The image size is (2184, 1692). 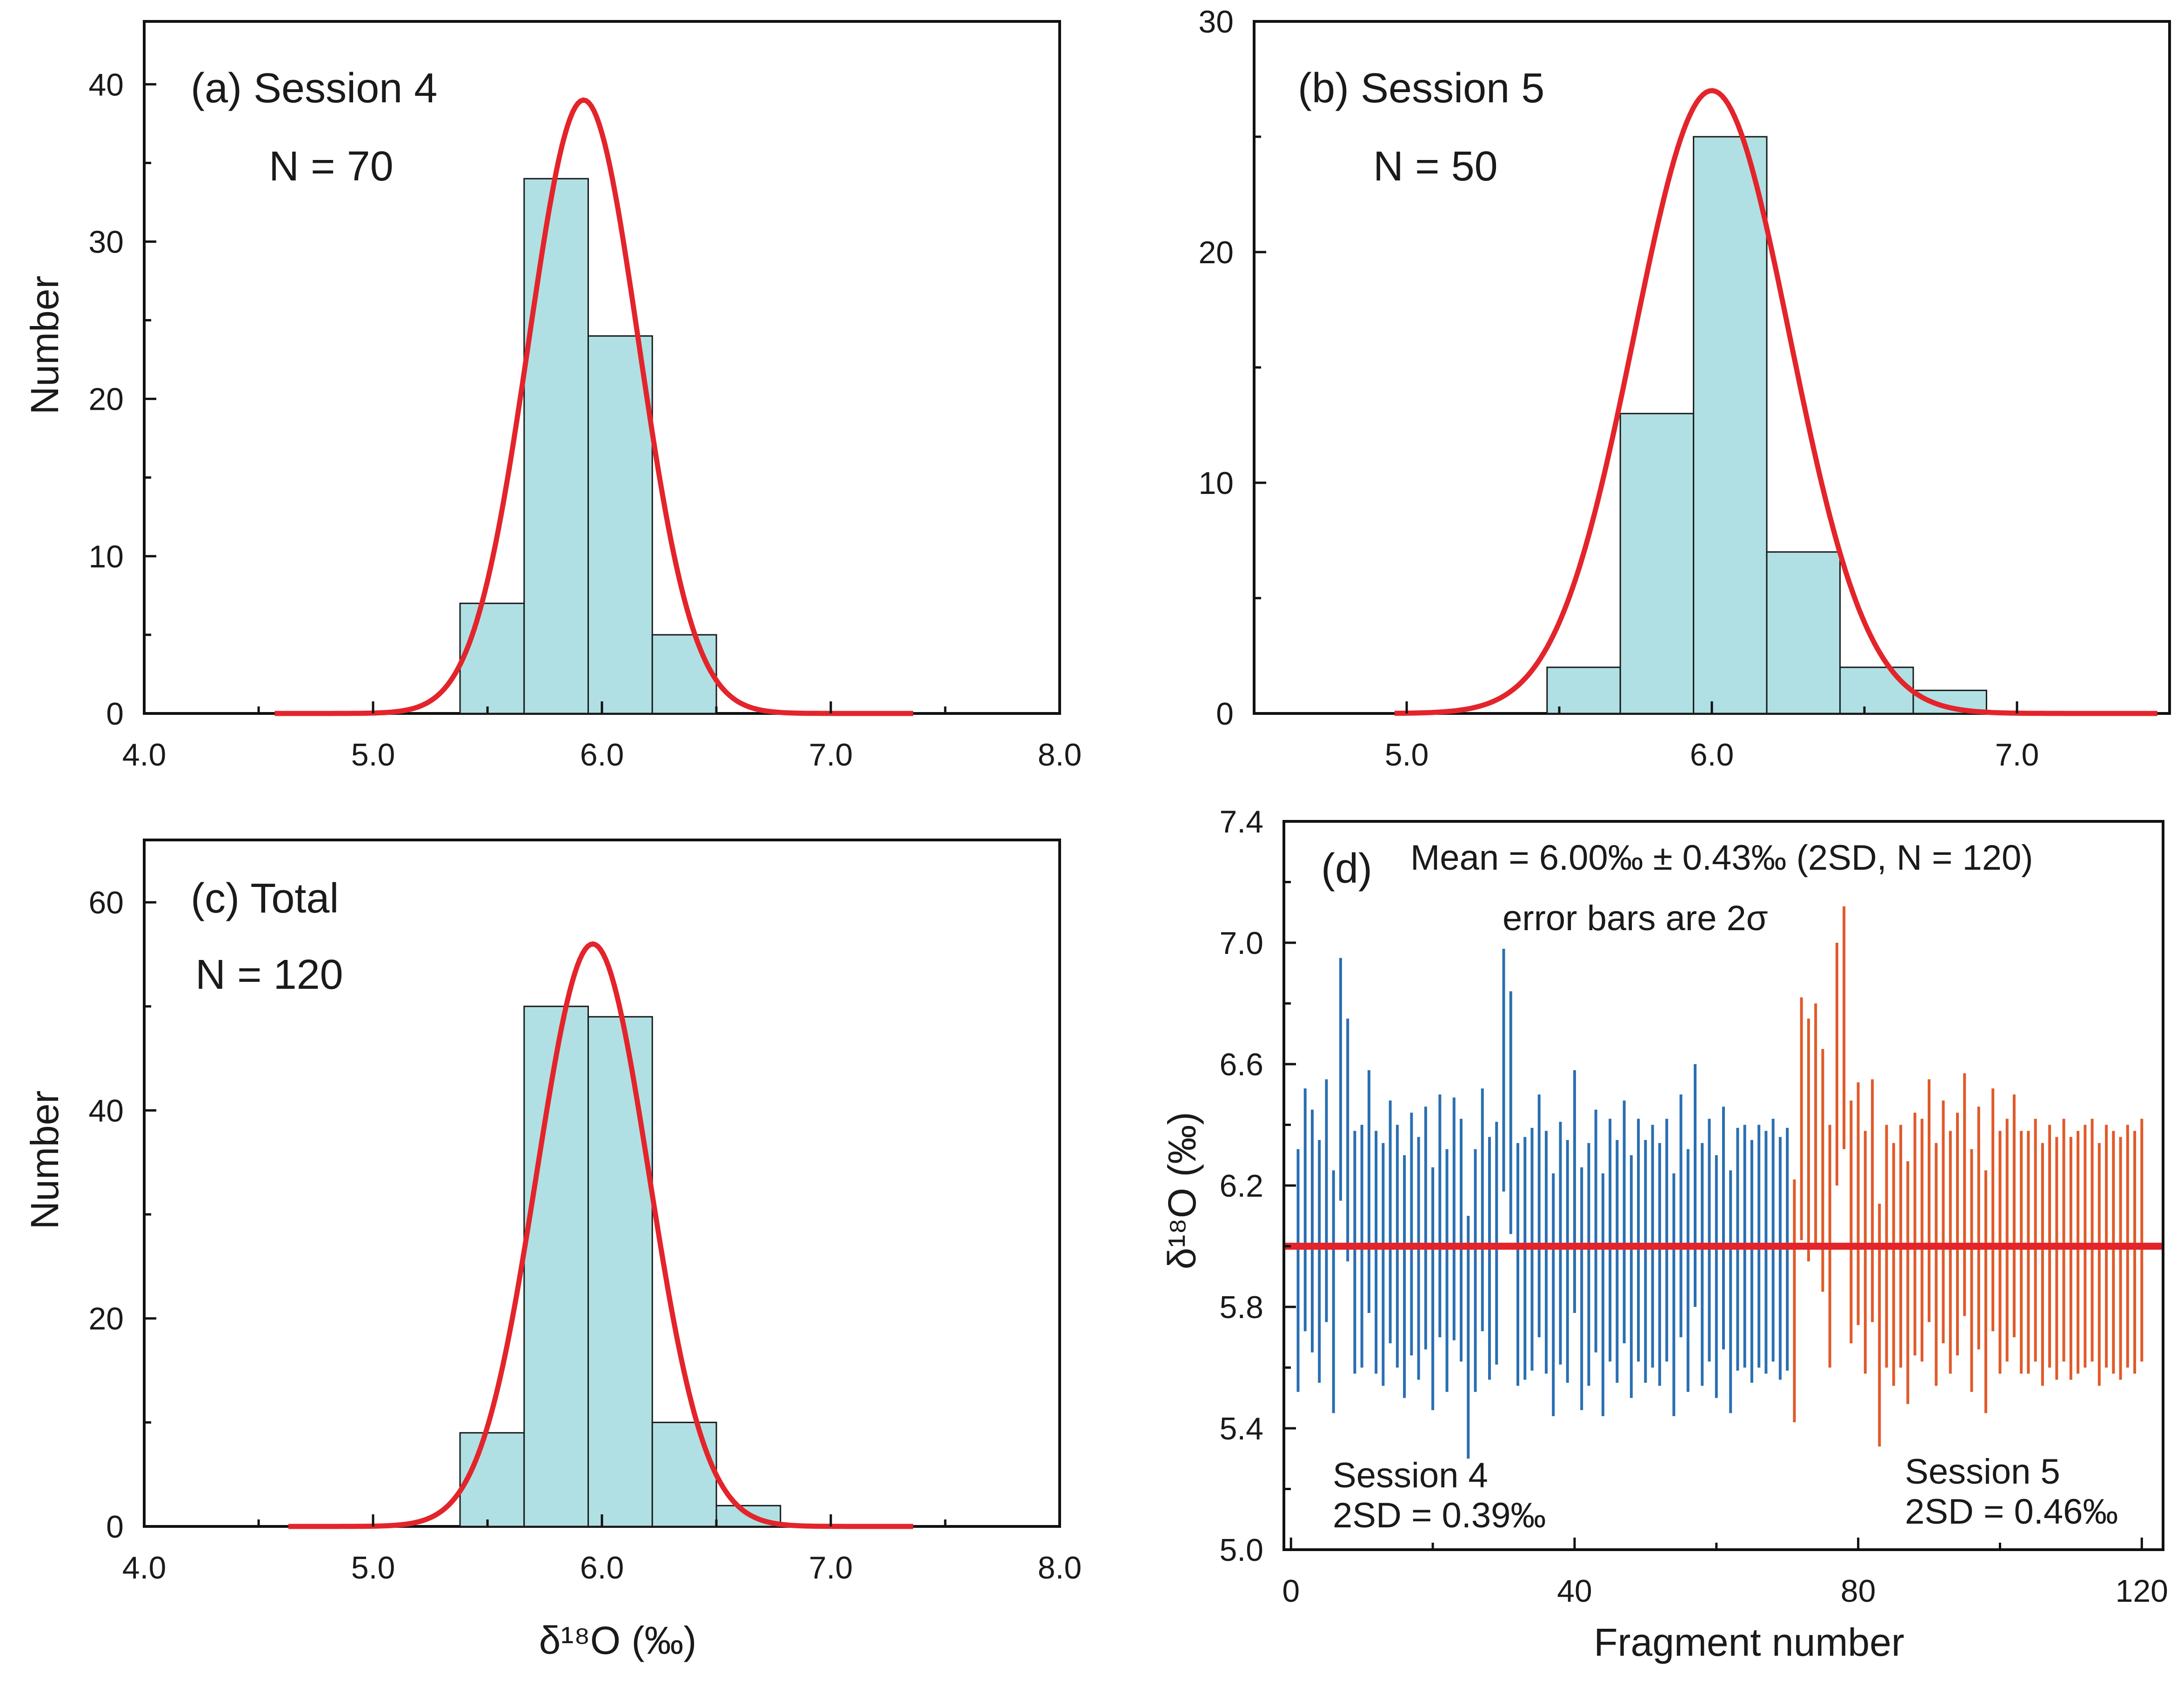 What do you see at coordinates (106, 399) in the screenshot?
I see `panel-a-y-tick-label-3: 20` at bounding box center [106, 399].